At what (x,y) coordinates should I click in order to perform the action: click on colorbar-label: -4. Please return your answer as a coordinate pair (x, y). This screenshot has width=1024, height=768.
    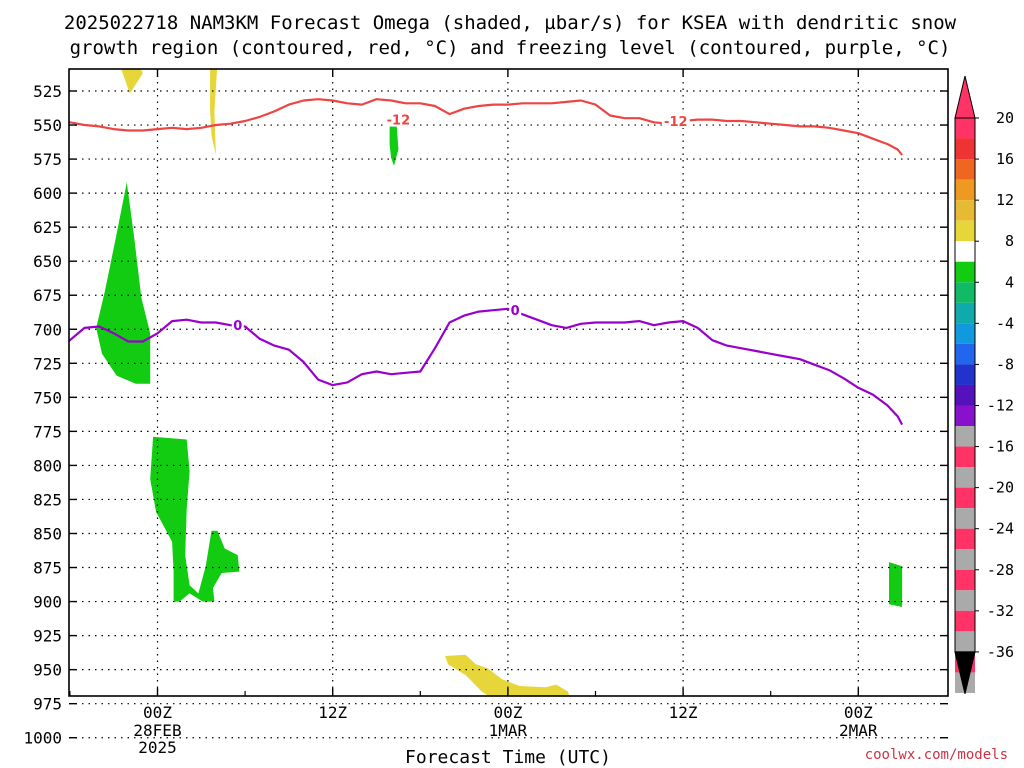
    Looking at the image, I should click on (1005, 323).